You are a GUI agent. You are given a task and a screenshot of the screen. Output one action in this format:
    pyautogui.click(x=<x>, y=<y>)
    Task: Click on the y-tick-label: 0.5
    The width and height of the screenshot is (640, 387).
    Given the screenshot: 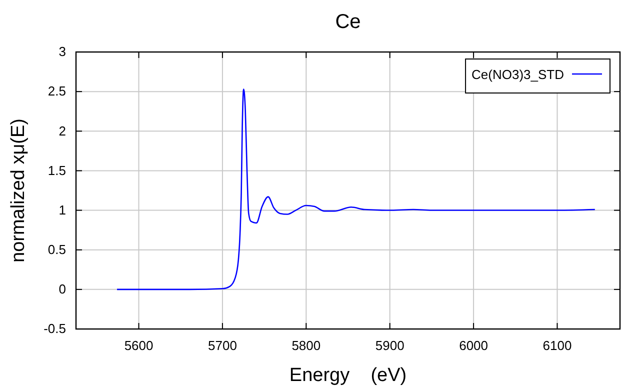 What is the action you would take?
    pyautogui.click(x=57, y=250)
    